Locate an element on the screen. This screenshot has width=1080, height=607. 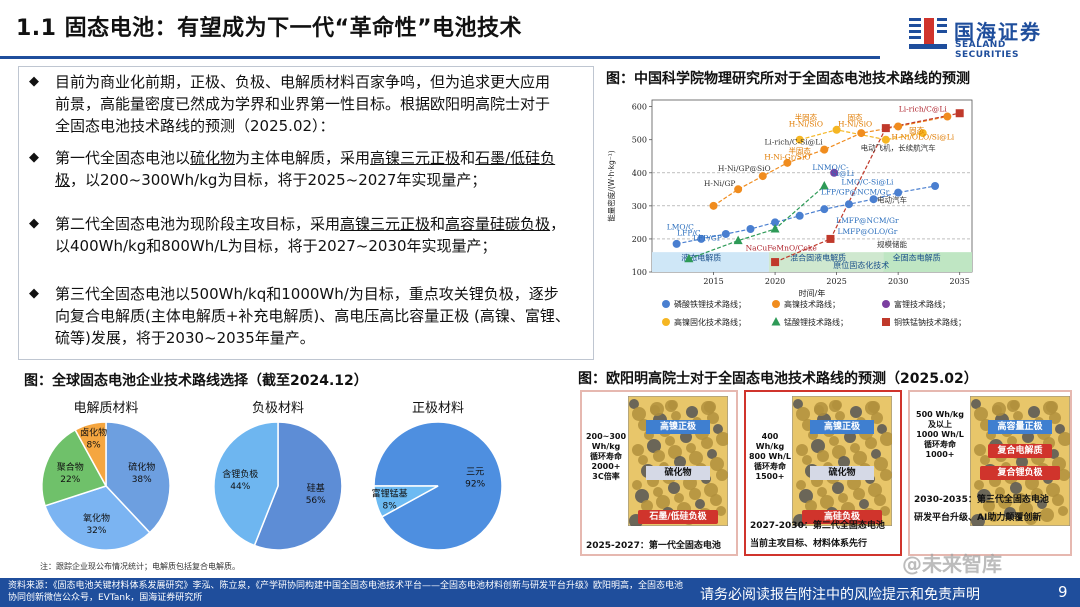
y-tick-label: 200 is located at coordinates (639, 239).